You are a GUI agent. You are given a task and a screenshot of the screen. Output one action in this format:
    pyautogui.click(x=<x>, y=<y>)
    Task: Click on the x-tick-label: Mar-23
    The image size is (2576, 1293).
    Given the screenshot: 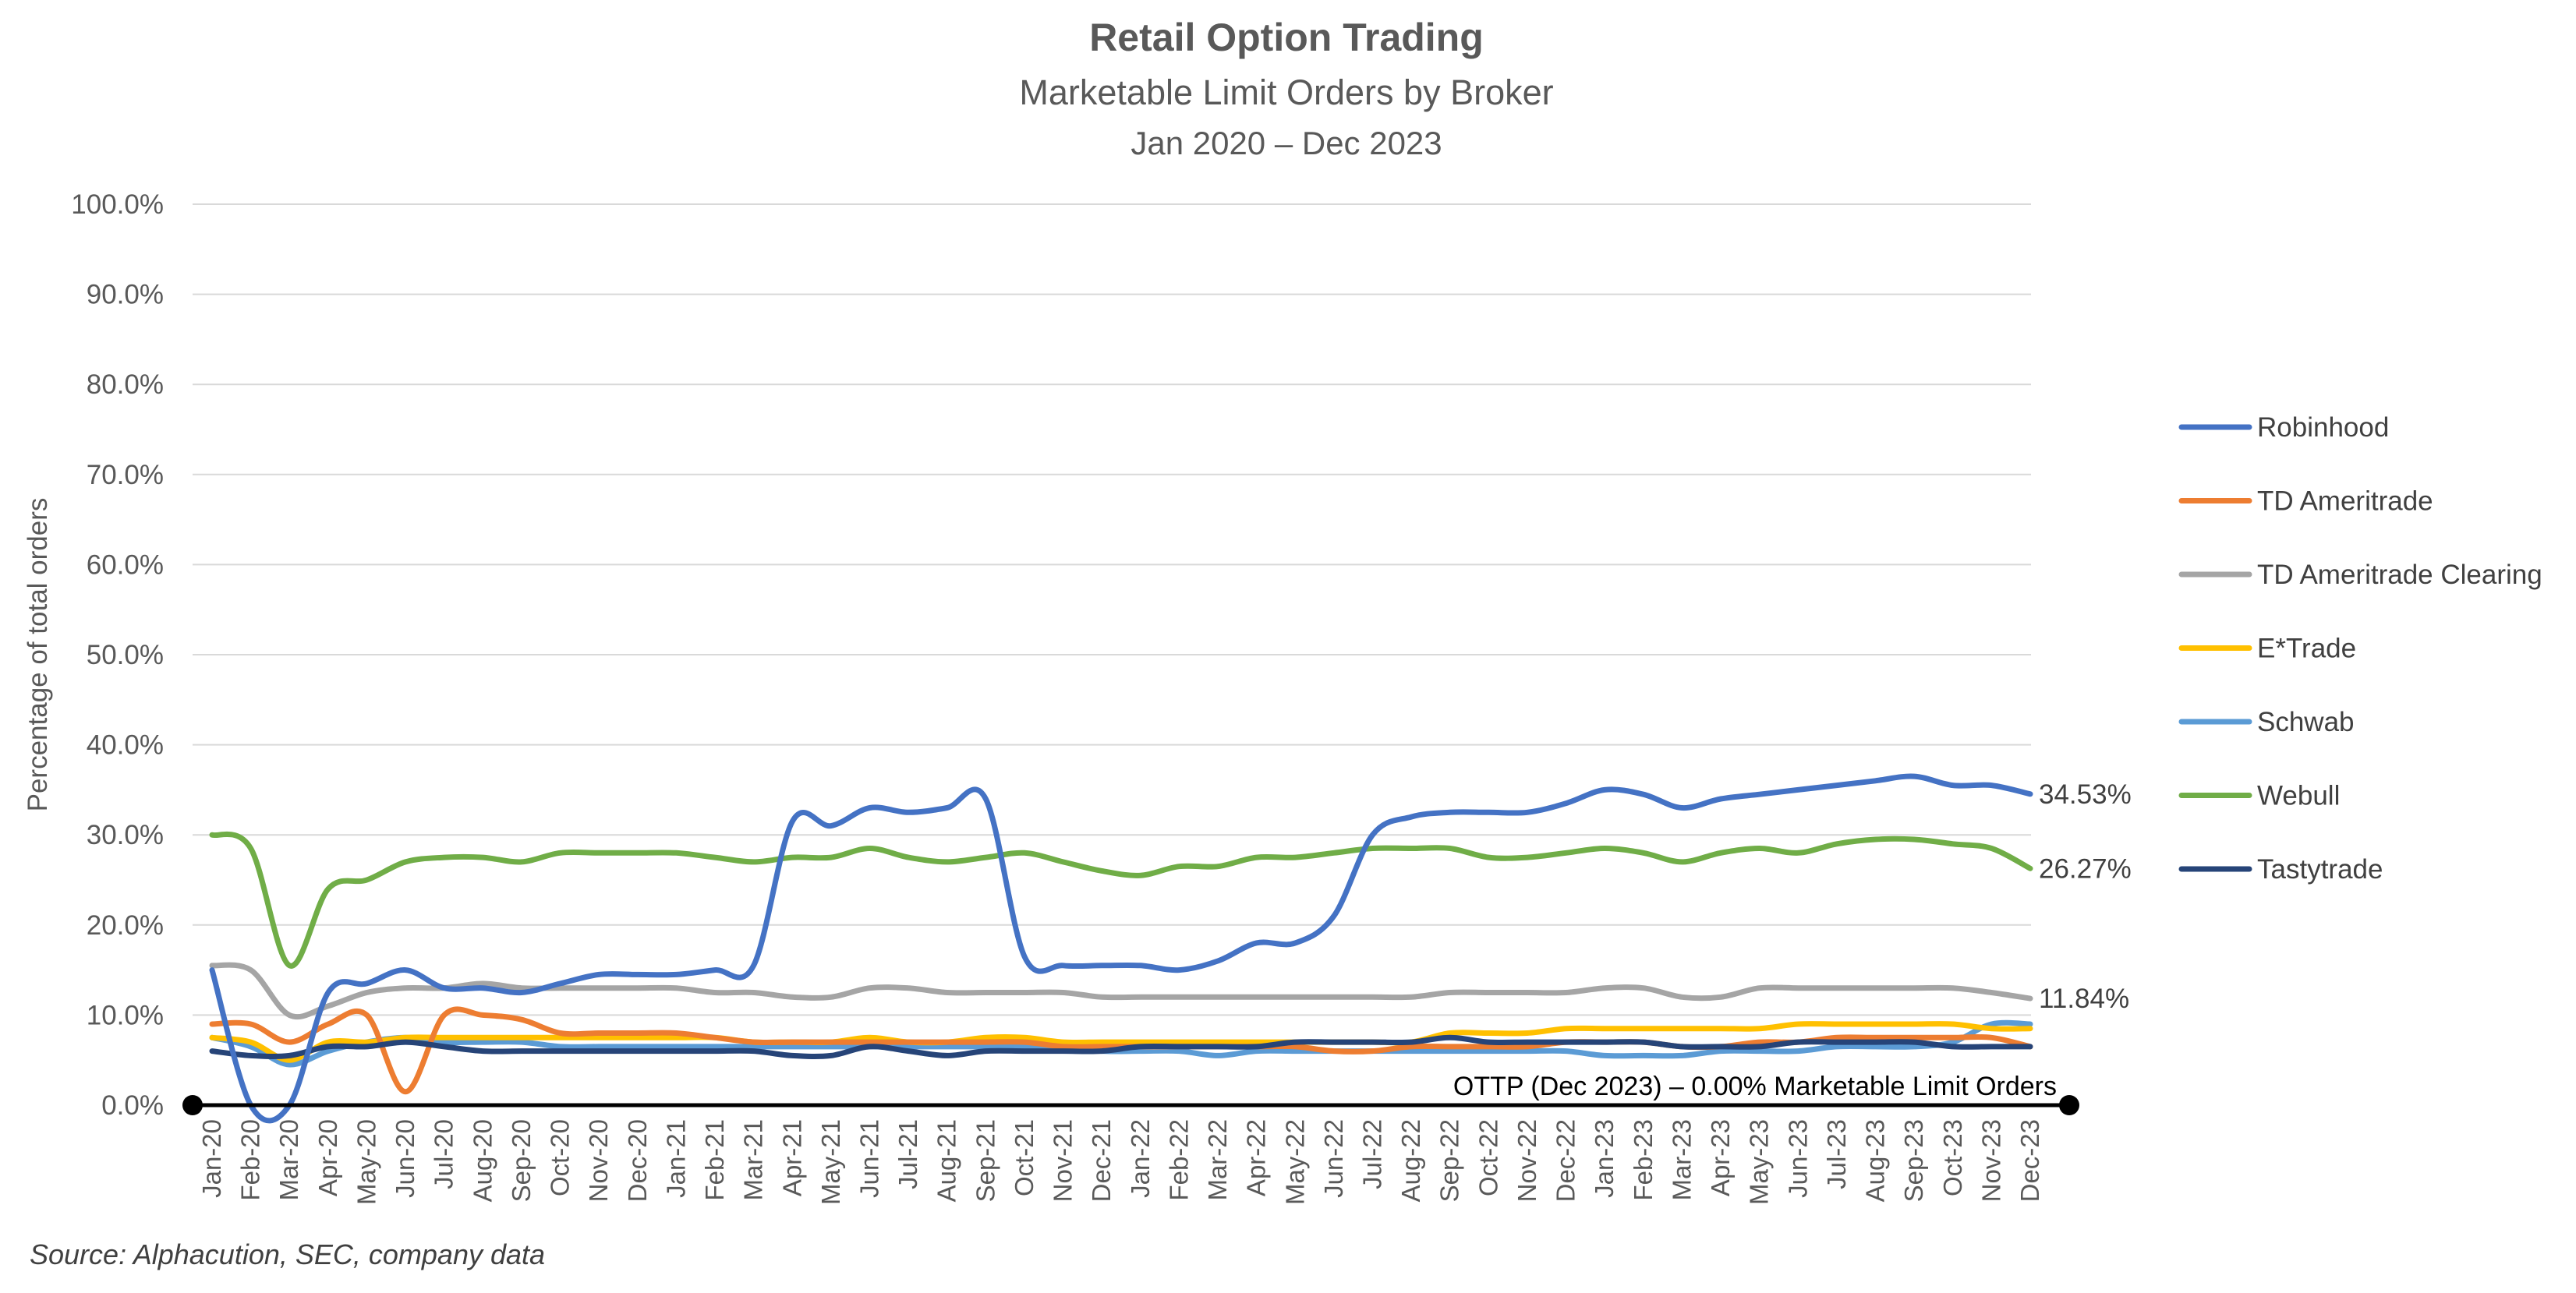 What is the action you would take?
    pyautogui.click(x=1682, y=1160)
    